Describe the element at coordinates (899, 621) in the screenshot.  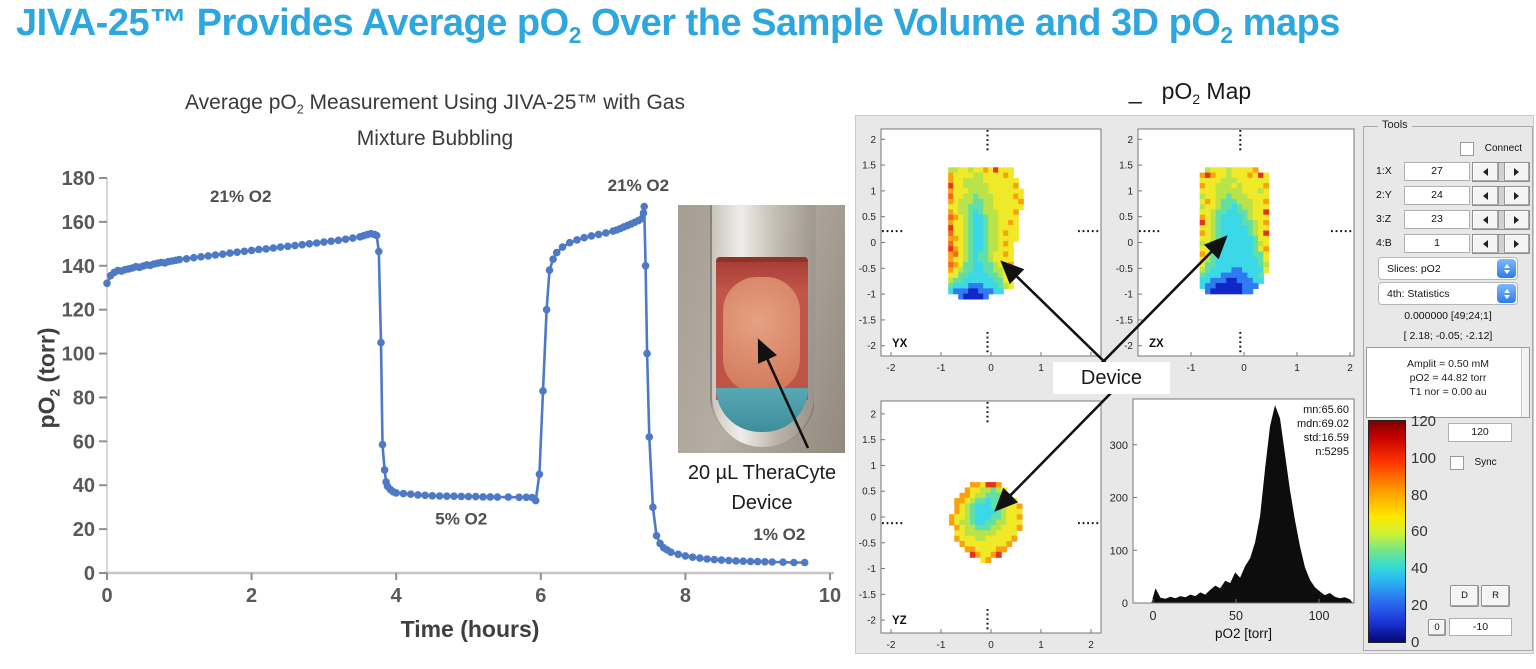
I see `svg-text: YZ` at that location.